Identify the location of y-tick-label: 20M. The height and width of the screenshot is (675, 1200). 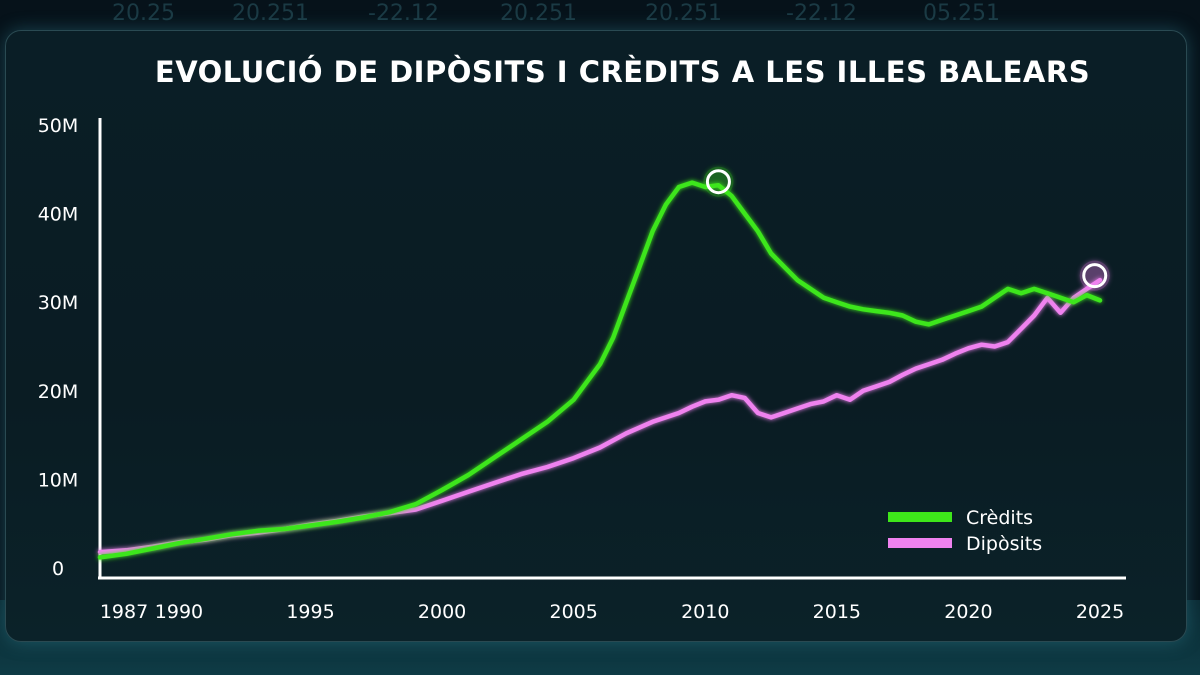
(58, 392).